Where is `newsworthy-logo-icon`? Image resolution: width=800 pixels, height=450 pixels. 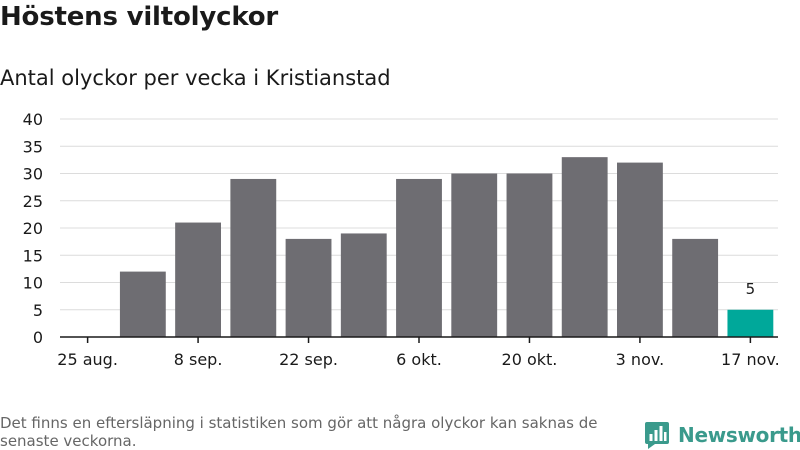 newsworthy-logo-icon is located at coordinates (657, 435).